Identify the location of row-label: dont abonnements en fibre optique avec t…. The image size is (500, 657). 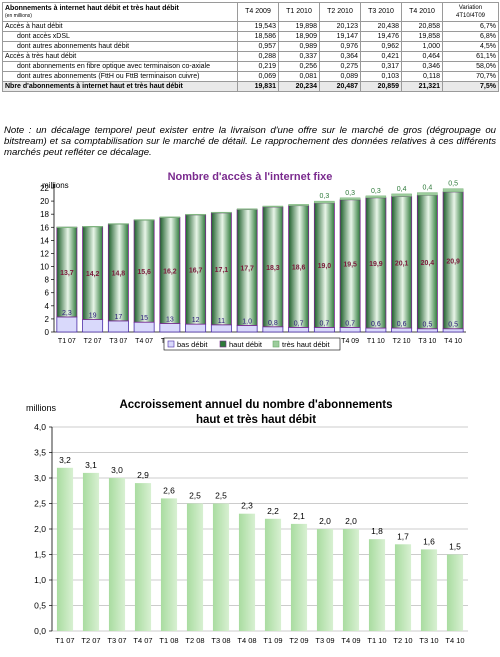
(120, 66).